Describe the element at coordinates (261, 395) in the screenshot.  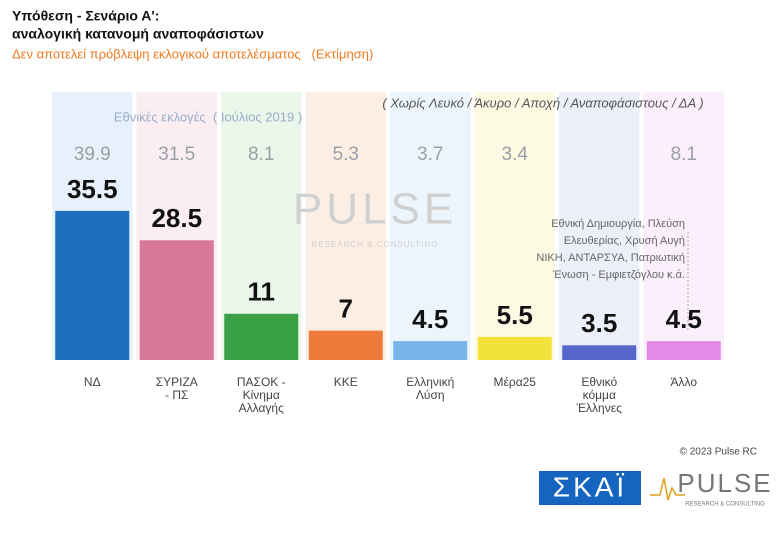
I see `x-tick-label: Κίνημα` at that location.